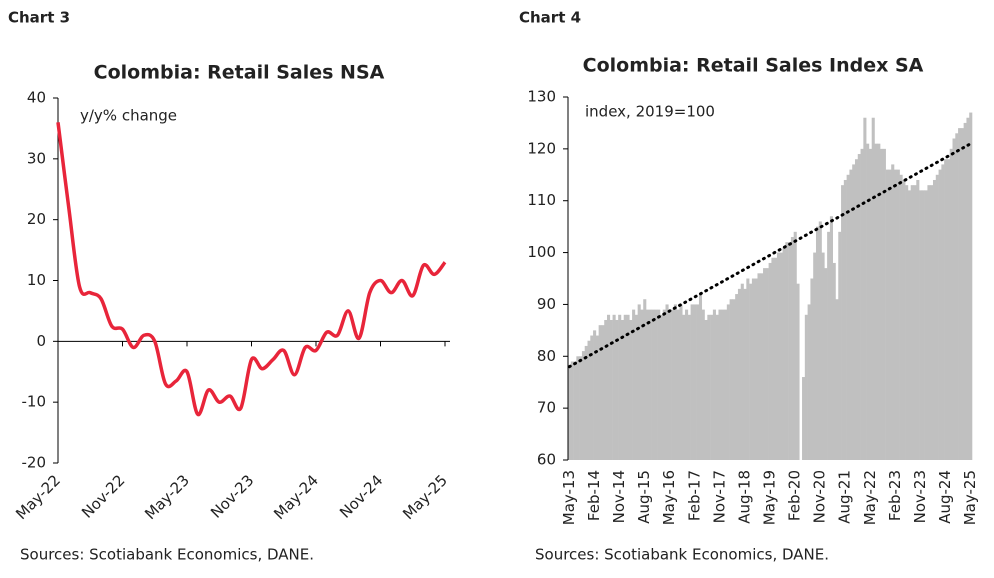 The height and width of the screenshot is (578, 994). Describe the element at coordinates (541, 148) in the screenshot. I see `y-tick-label: 120` at that location.